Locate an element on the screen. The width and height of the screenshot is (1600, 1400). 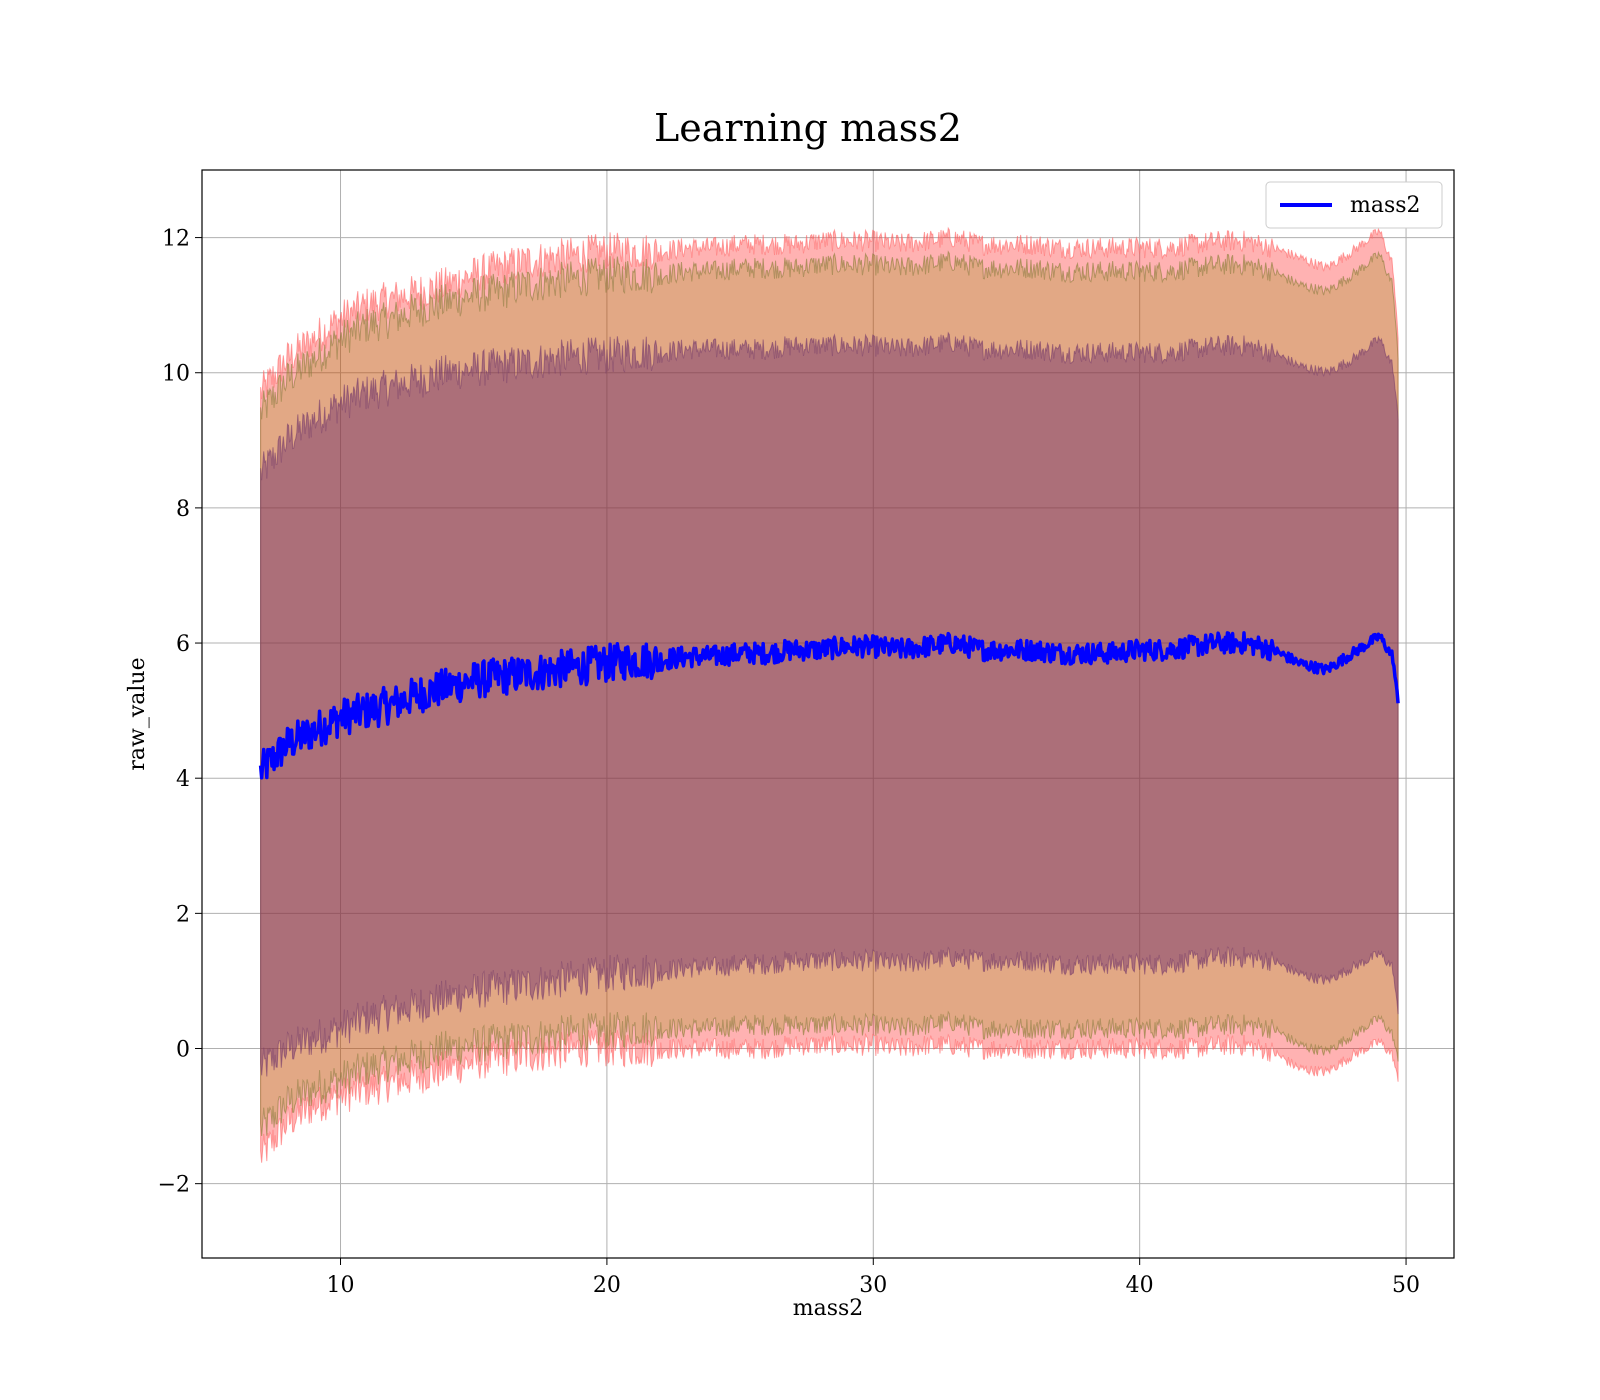
chart-title: Learning mass2 is located at coordinates (808, 128).